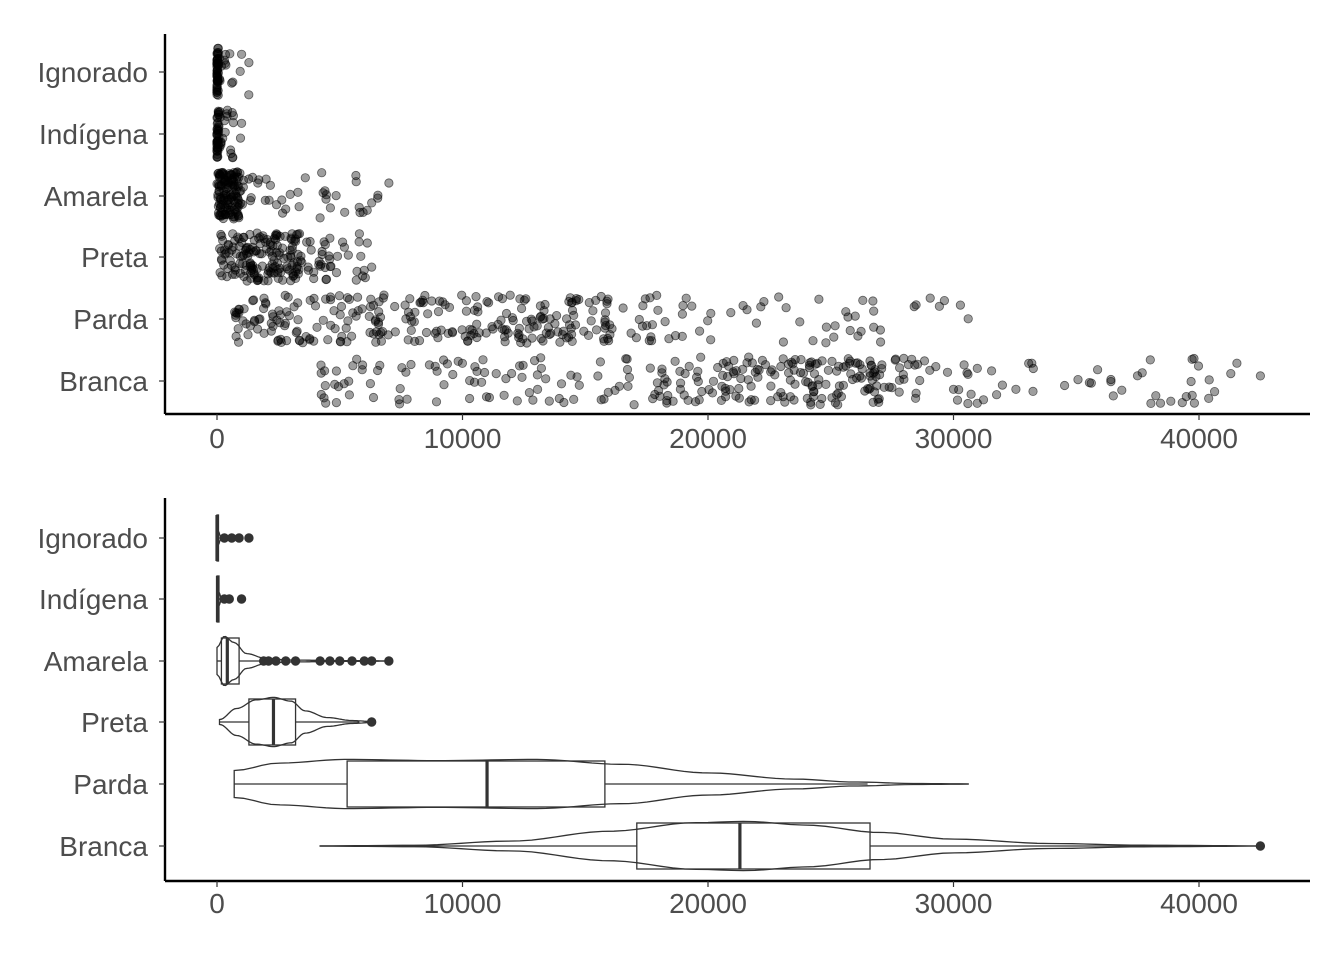  What do you see at coordinates (463, 438) in the screenshot?
I see `x-tick-label: 10000` at bounding box center [463, 438].